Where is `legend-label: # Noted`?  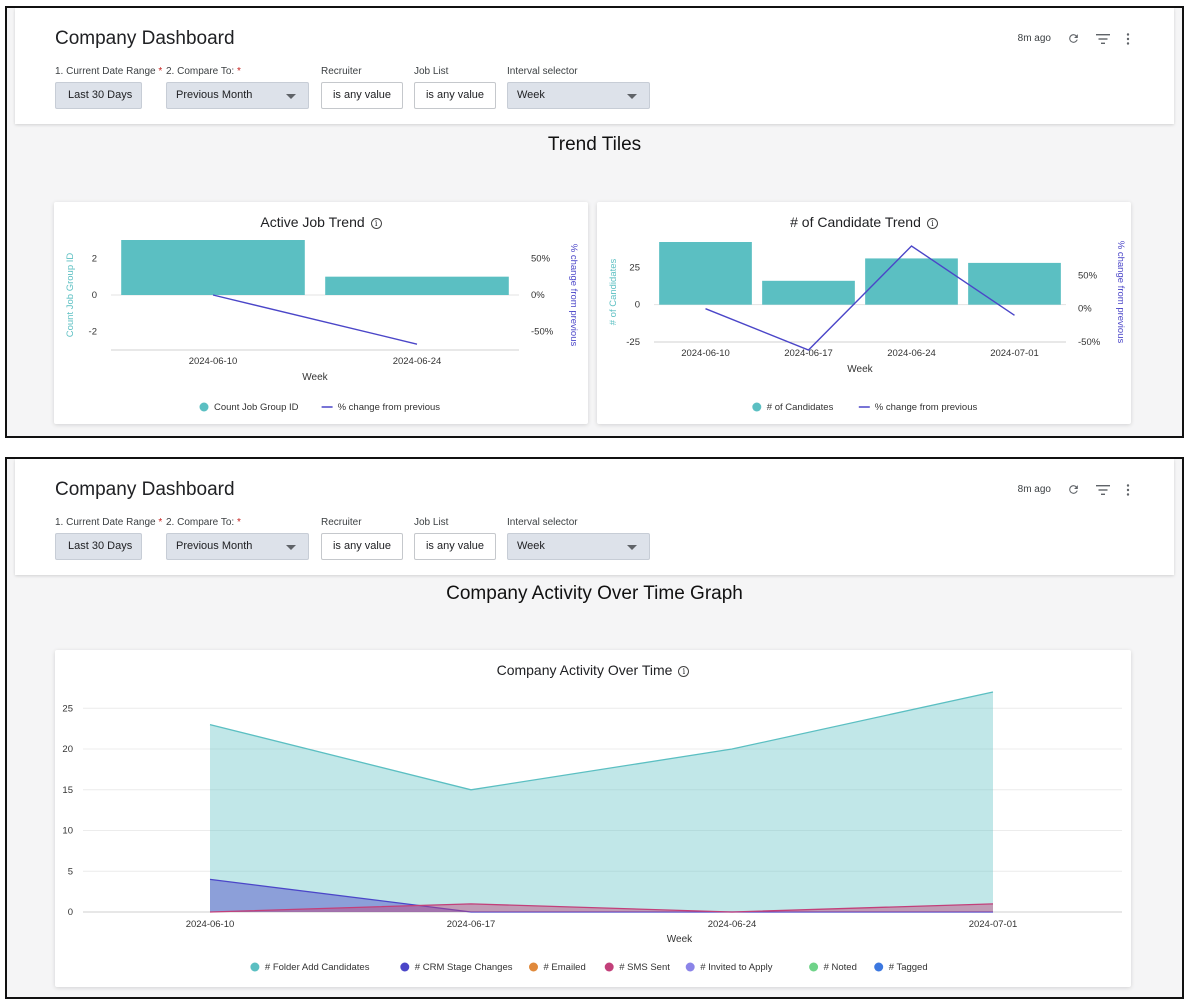 legend-label: # Noted is located at coordinates (840, 967).